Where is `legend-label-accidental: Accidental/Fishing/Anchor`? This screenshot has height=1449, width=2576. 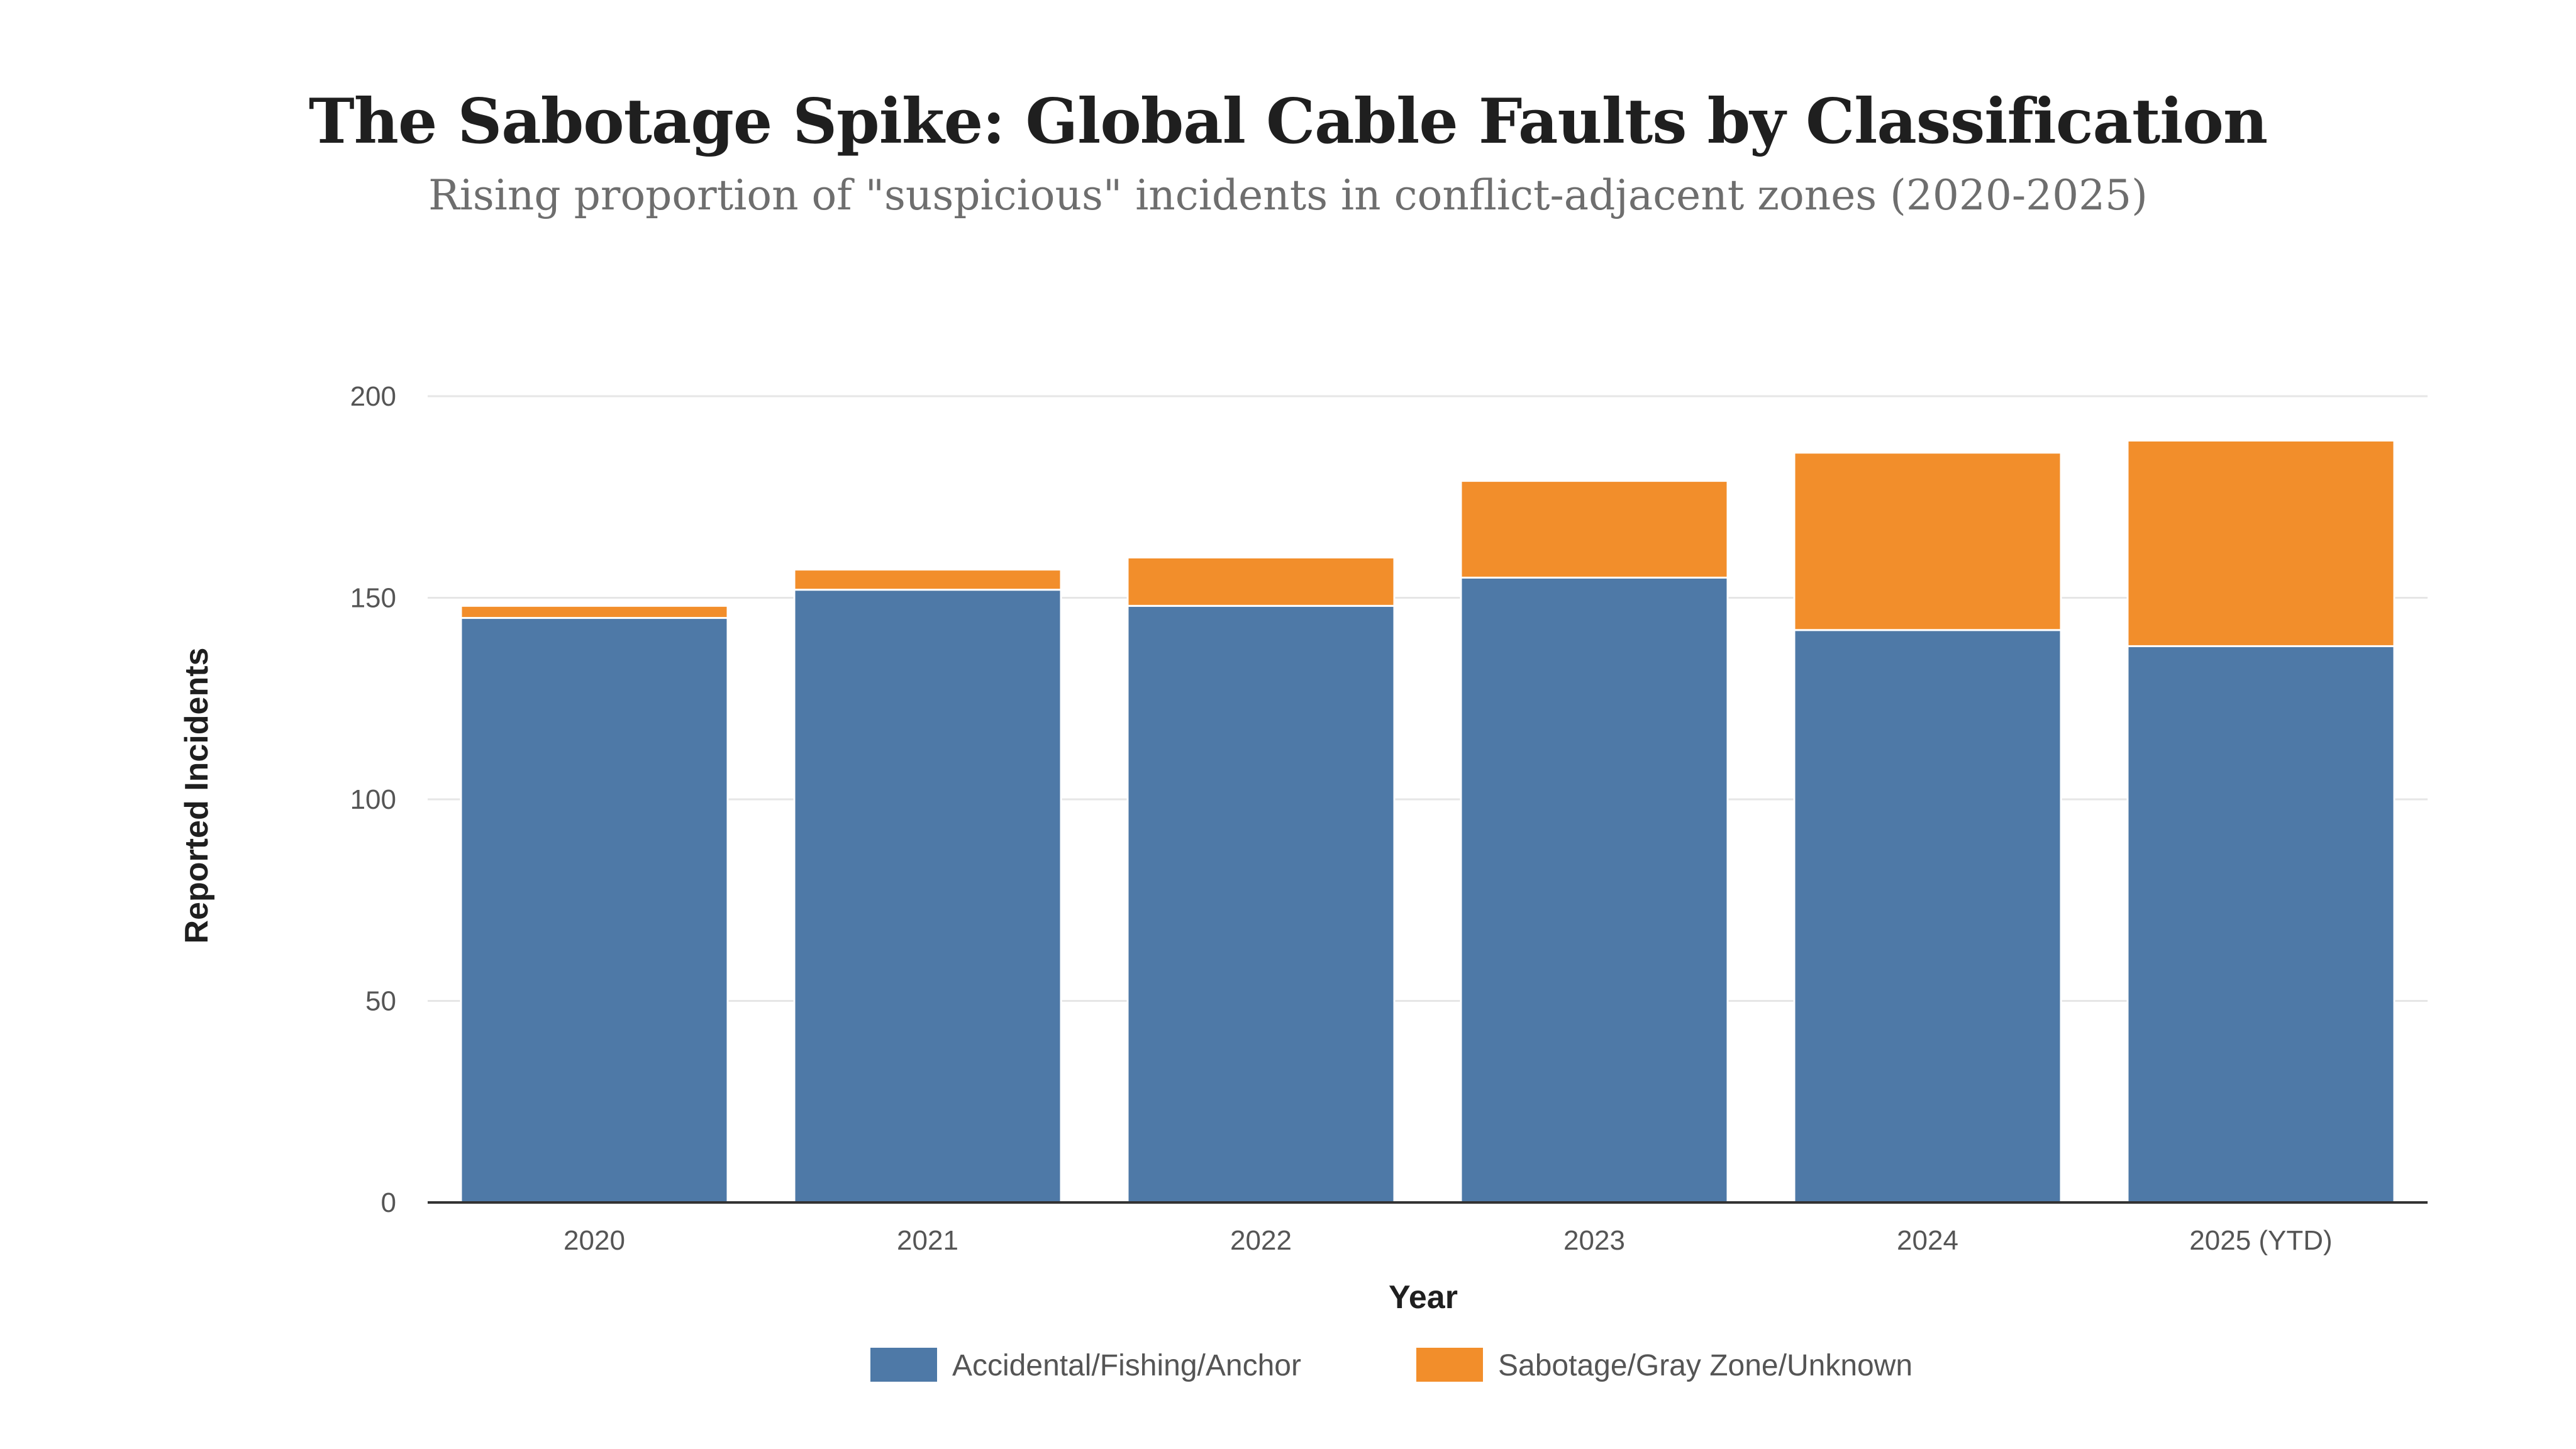 legend-label-accidental: Accidental/Fishing/Anchor is located at coordinates (1126, 1365).